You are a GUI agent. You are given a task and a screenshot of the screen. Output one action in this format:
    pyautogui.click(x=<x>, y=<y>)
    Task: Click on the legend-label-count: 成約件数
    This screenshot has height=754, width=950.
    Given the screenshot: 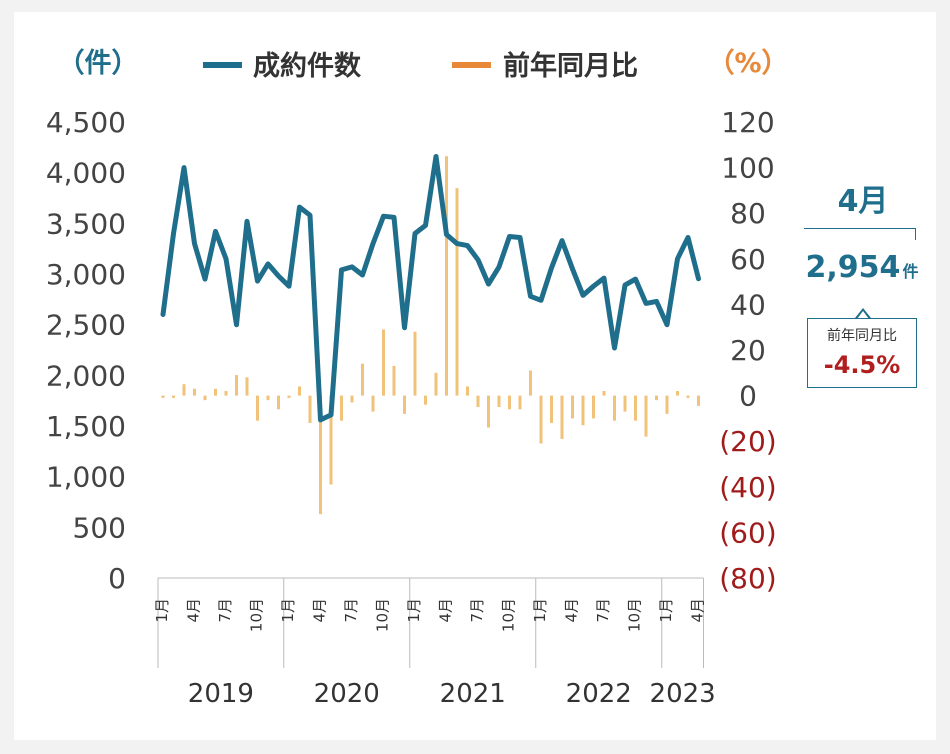 What is the action you would take?
    pyautogui.click(x=307, y=66)
    